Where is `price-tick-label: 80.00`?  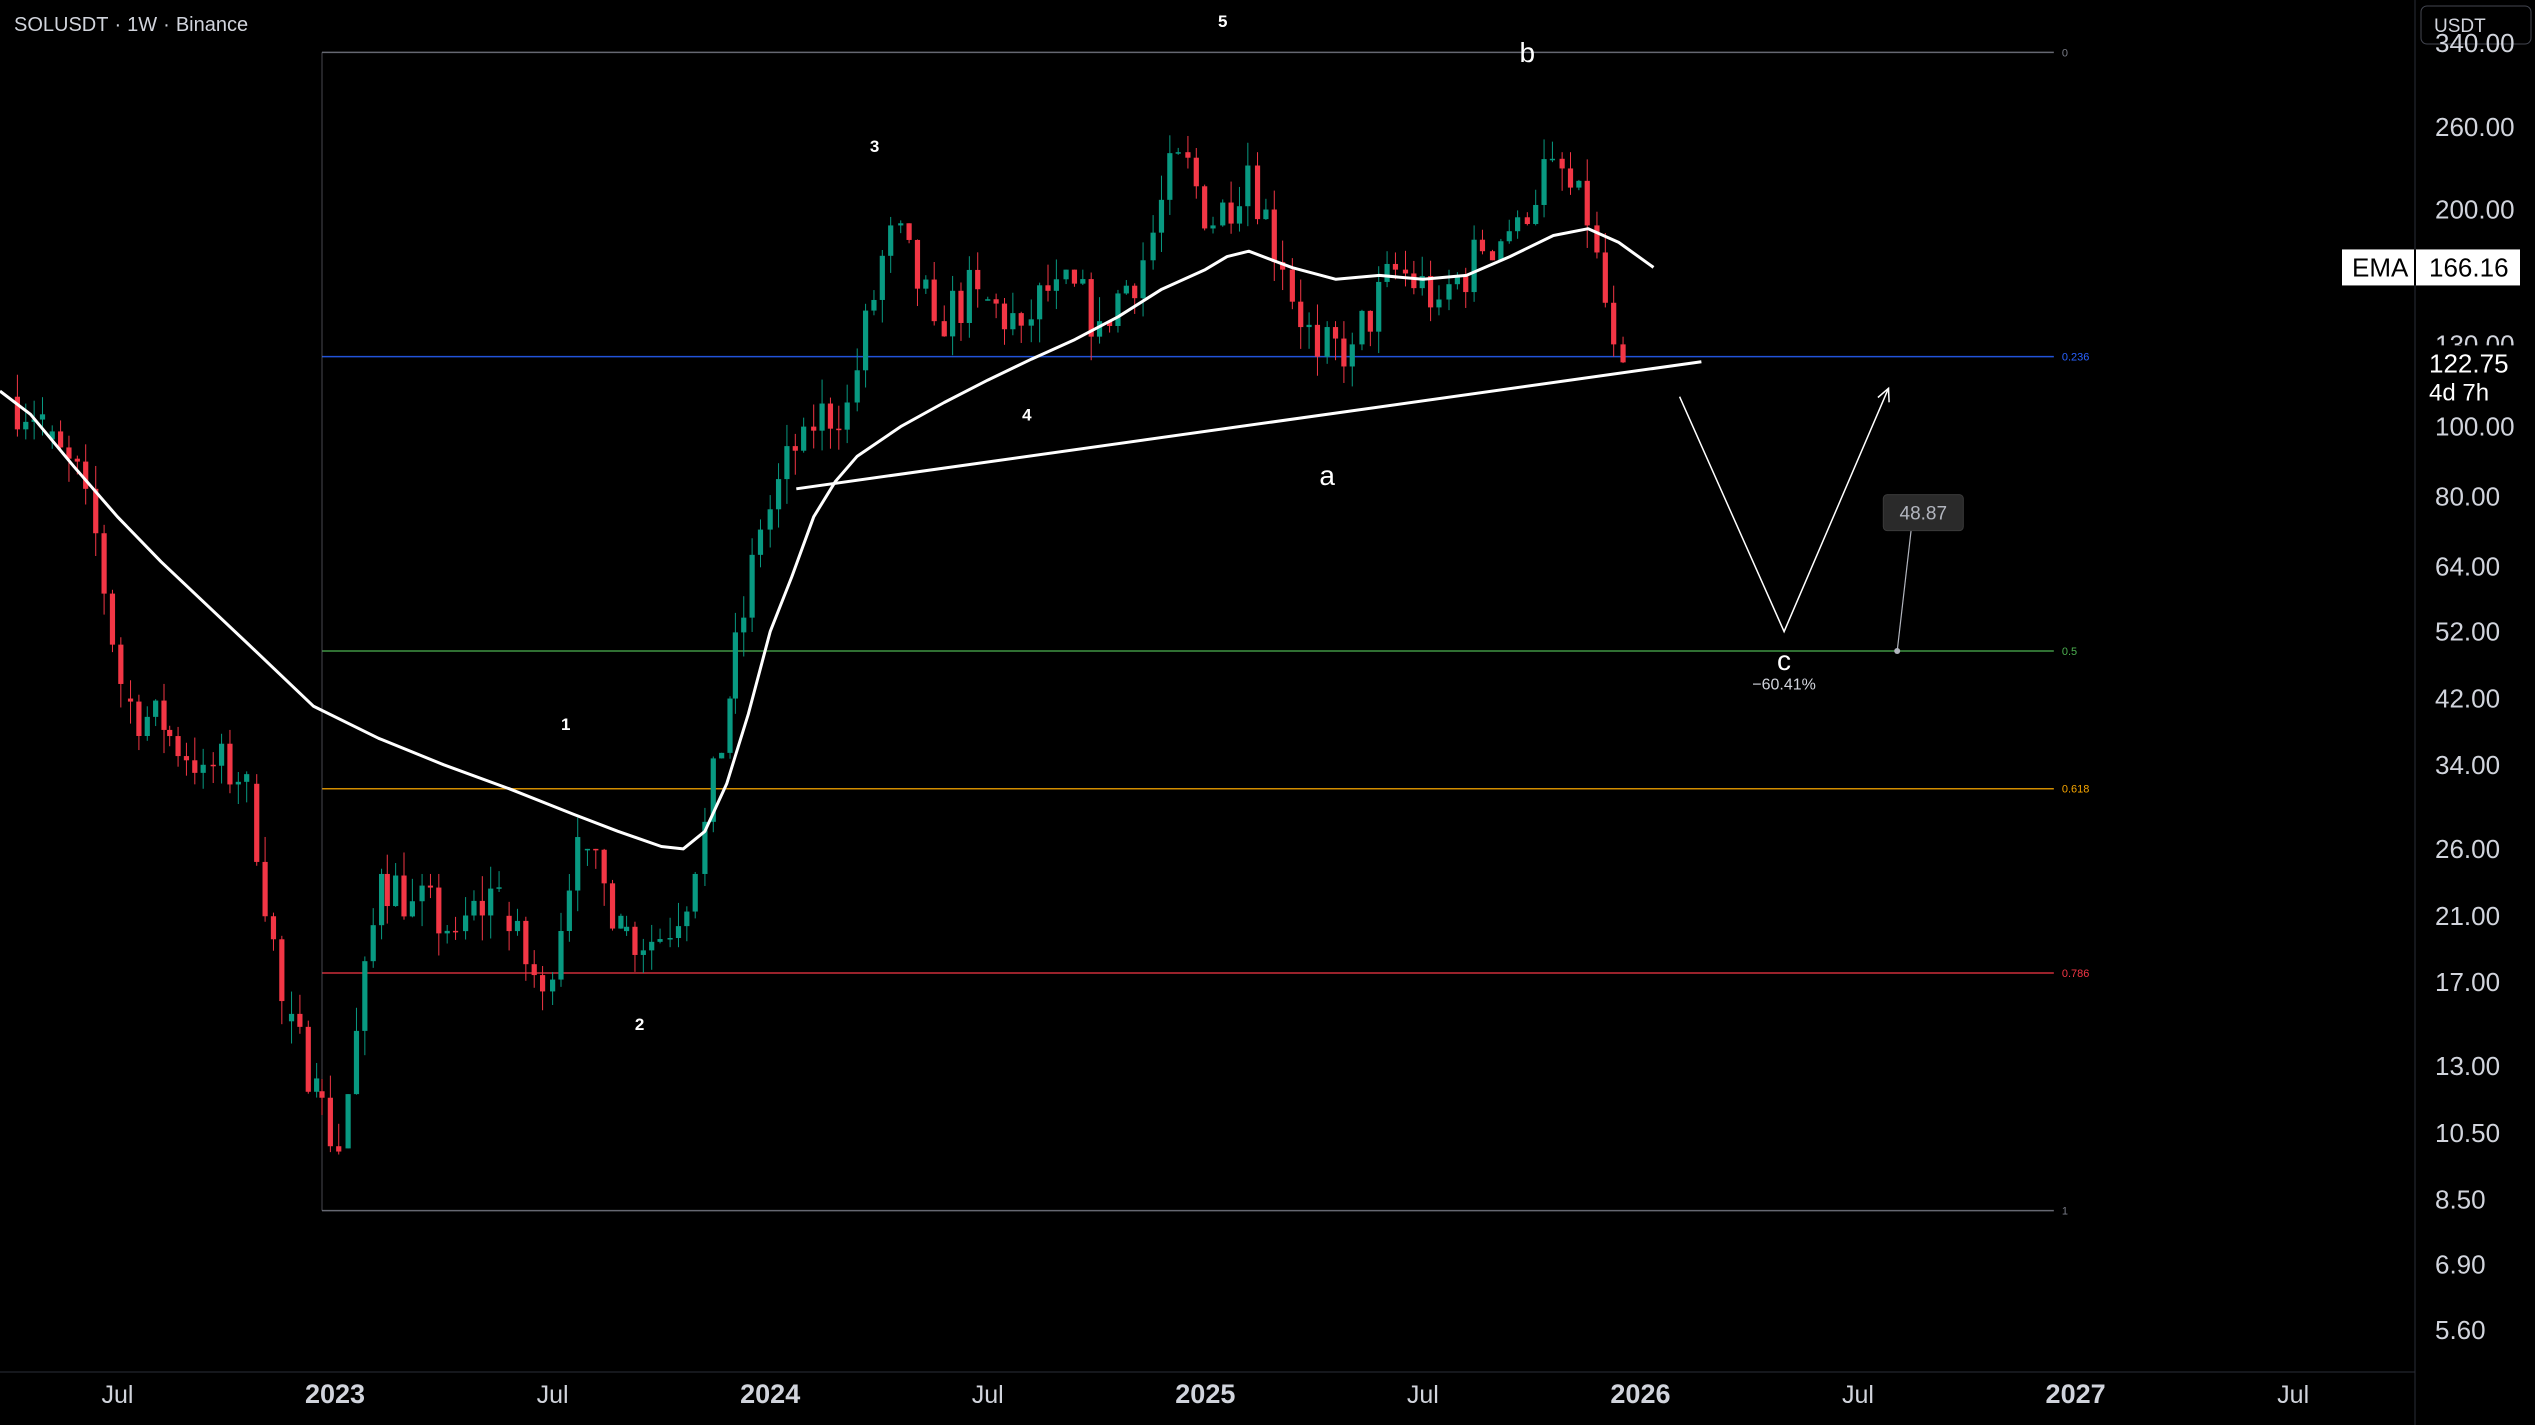 price-tick-label: 80.00 is located at coordinates (2467, 497).